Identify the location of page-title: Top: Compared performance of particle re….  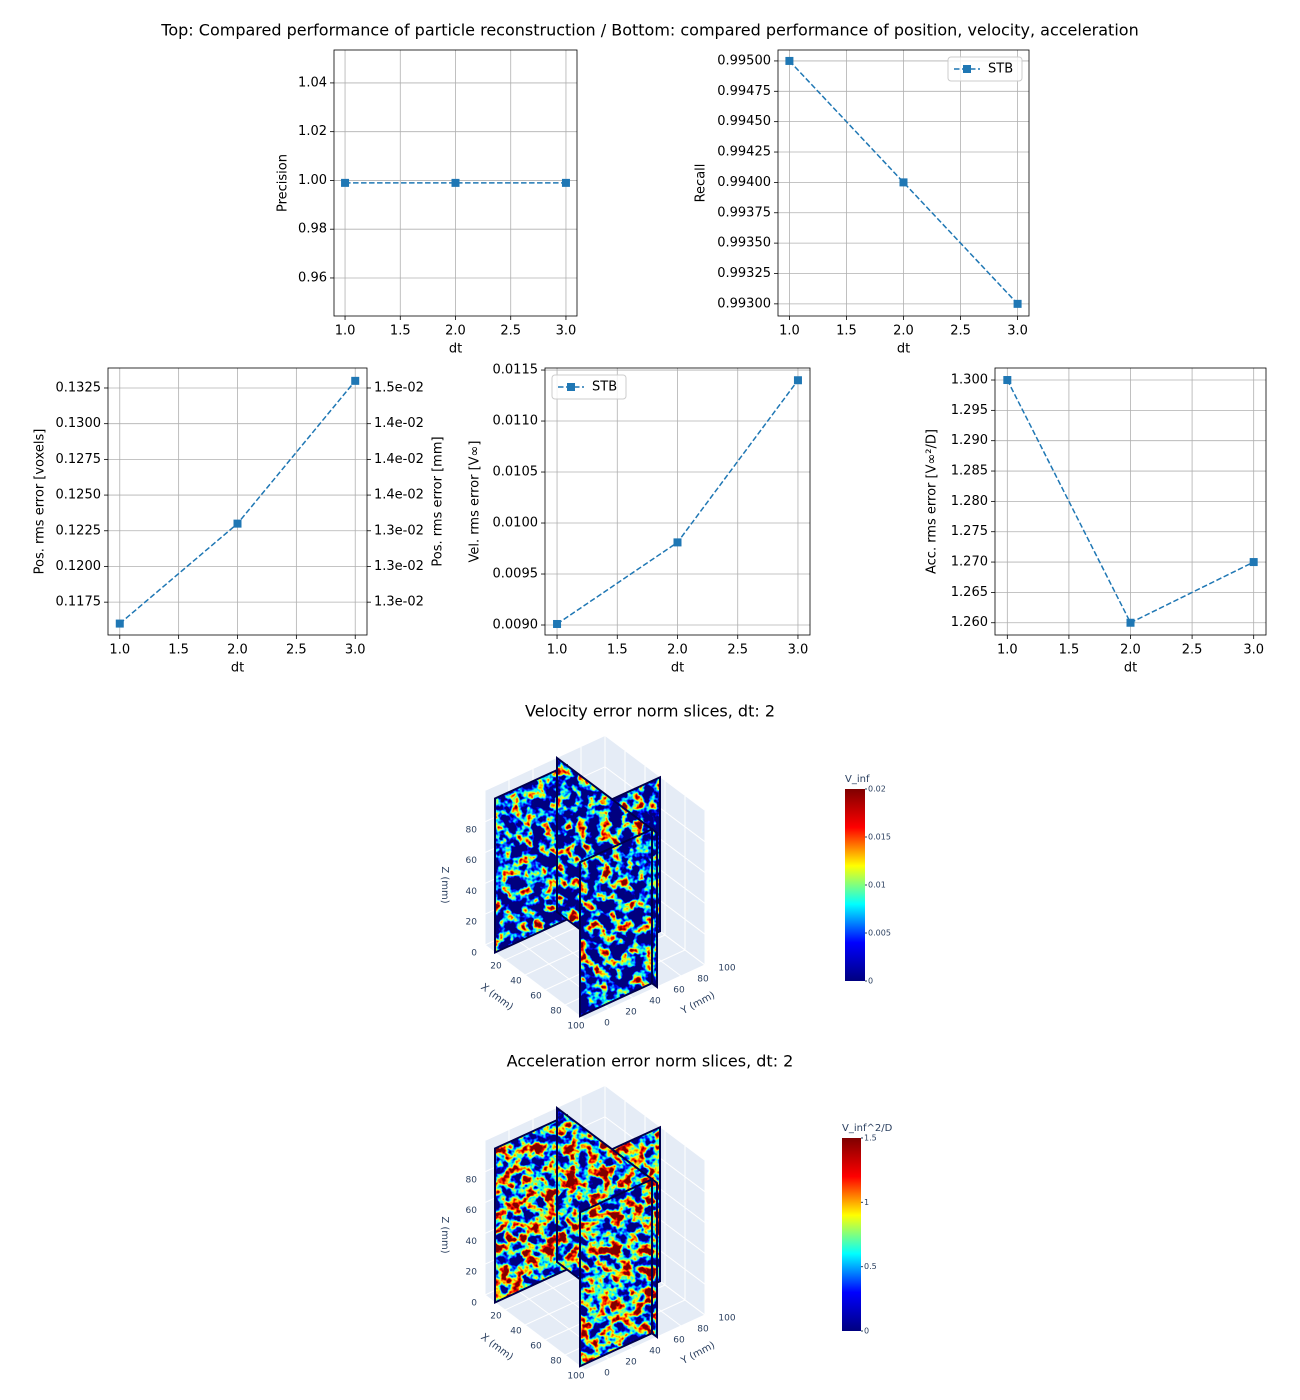
(649, 30).